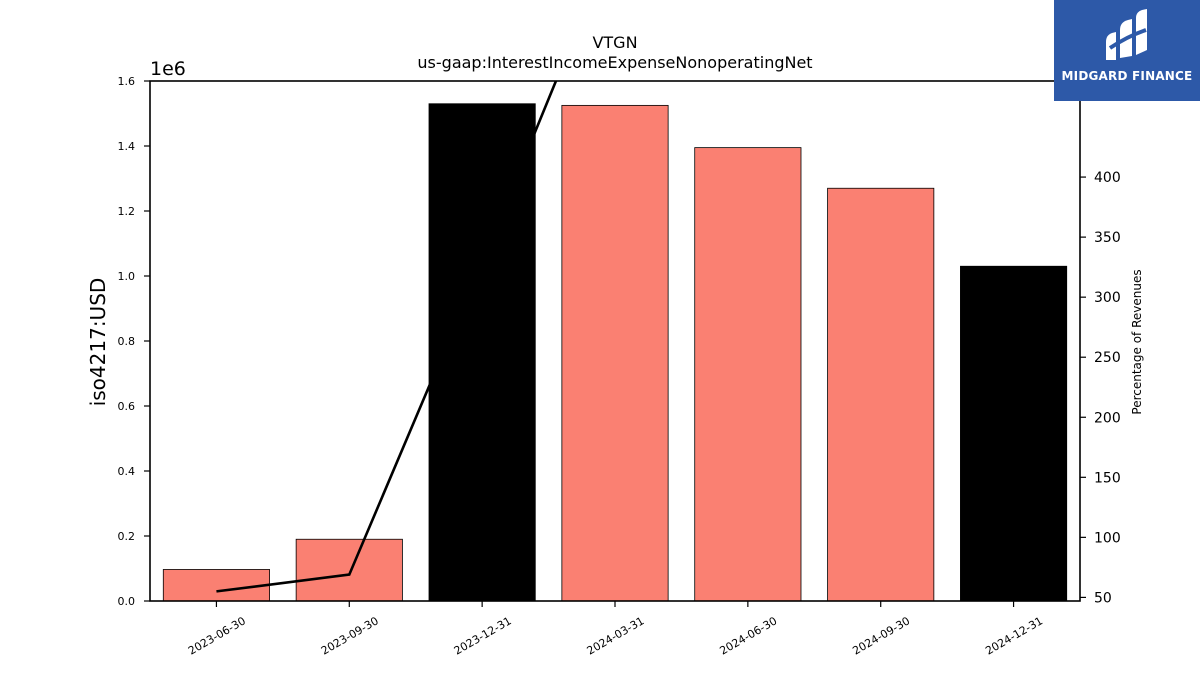  I want to click on y2-tick-label: 300, so click(1107, 298).